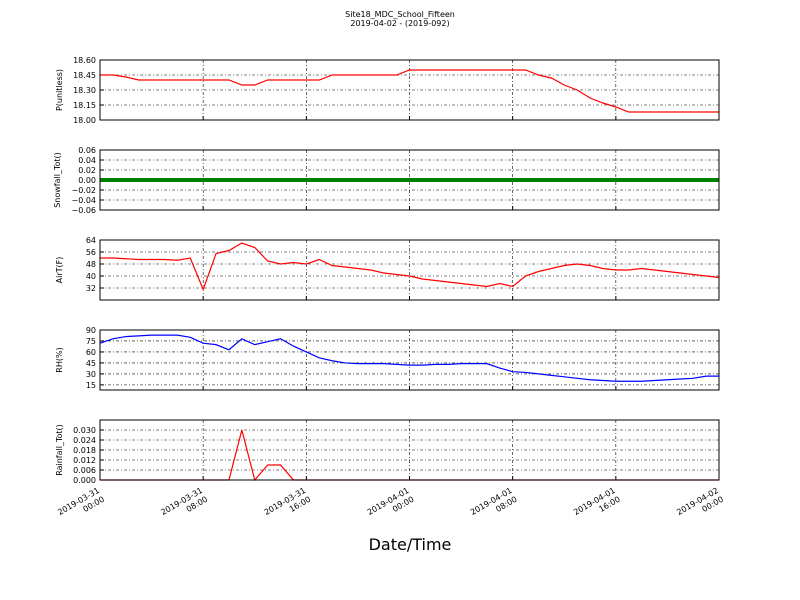  Describe the element at coordinates (59, 450) in the screenshot. I see `y-axis-label: Rainfall_Tot()` at that location.